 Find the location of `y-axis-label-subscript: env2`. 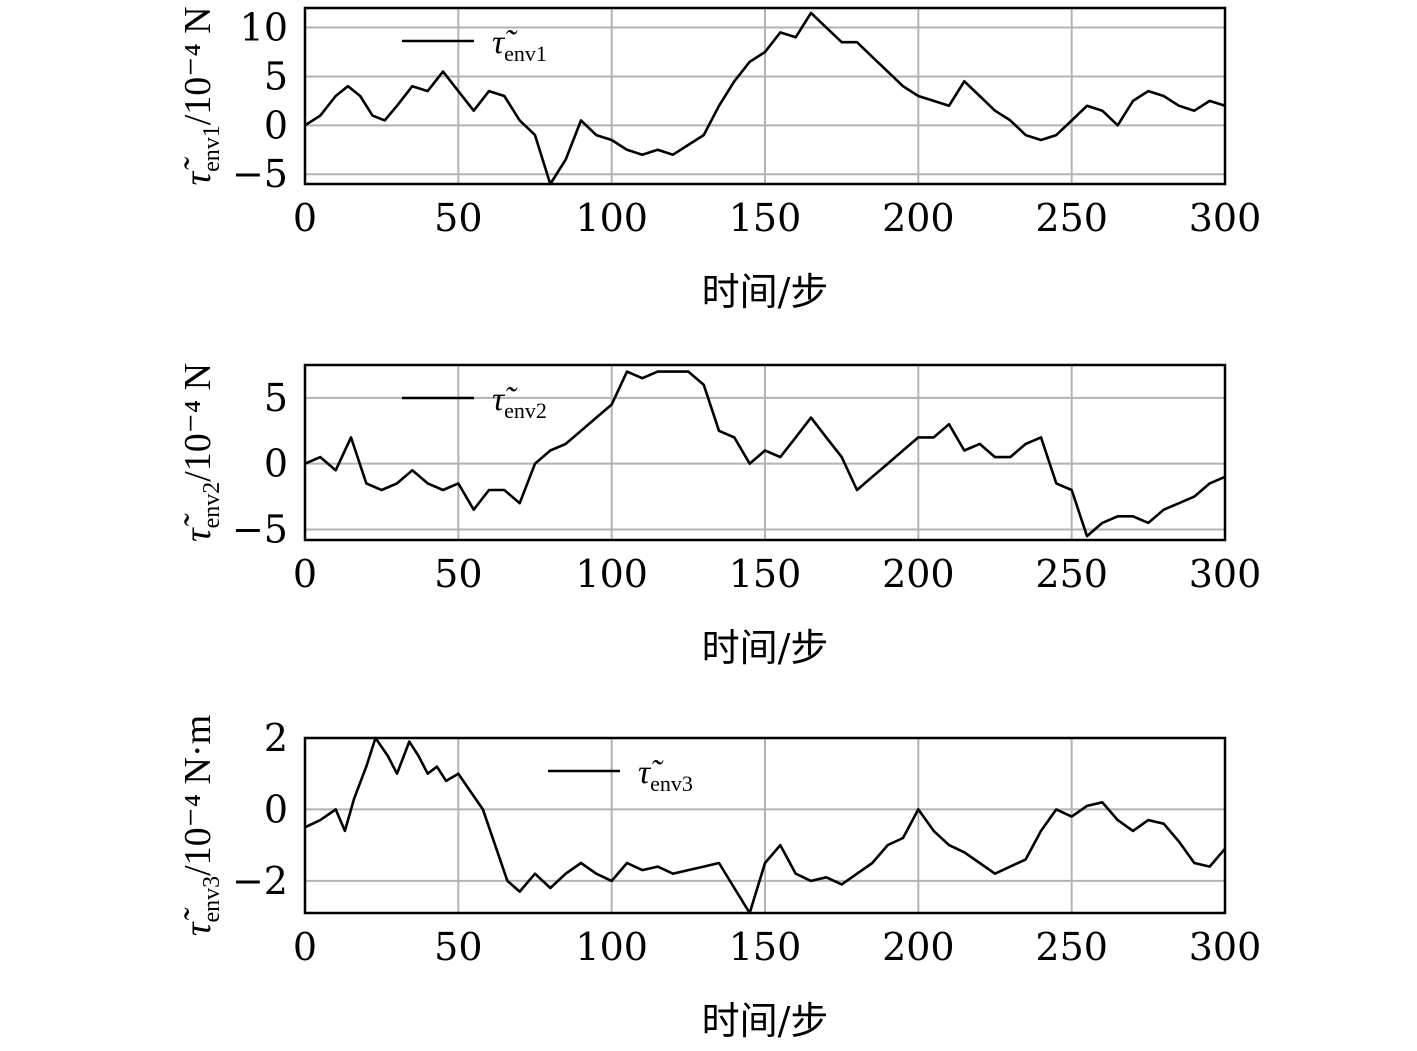

y-axis-label-subscript: env2 is located at coordinates (212, 505).